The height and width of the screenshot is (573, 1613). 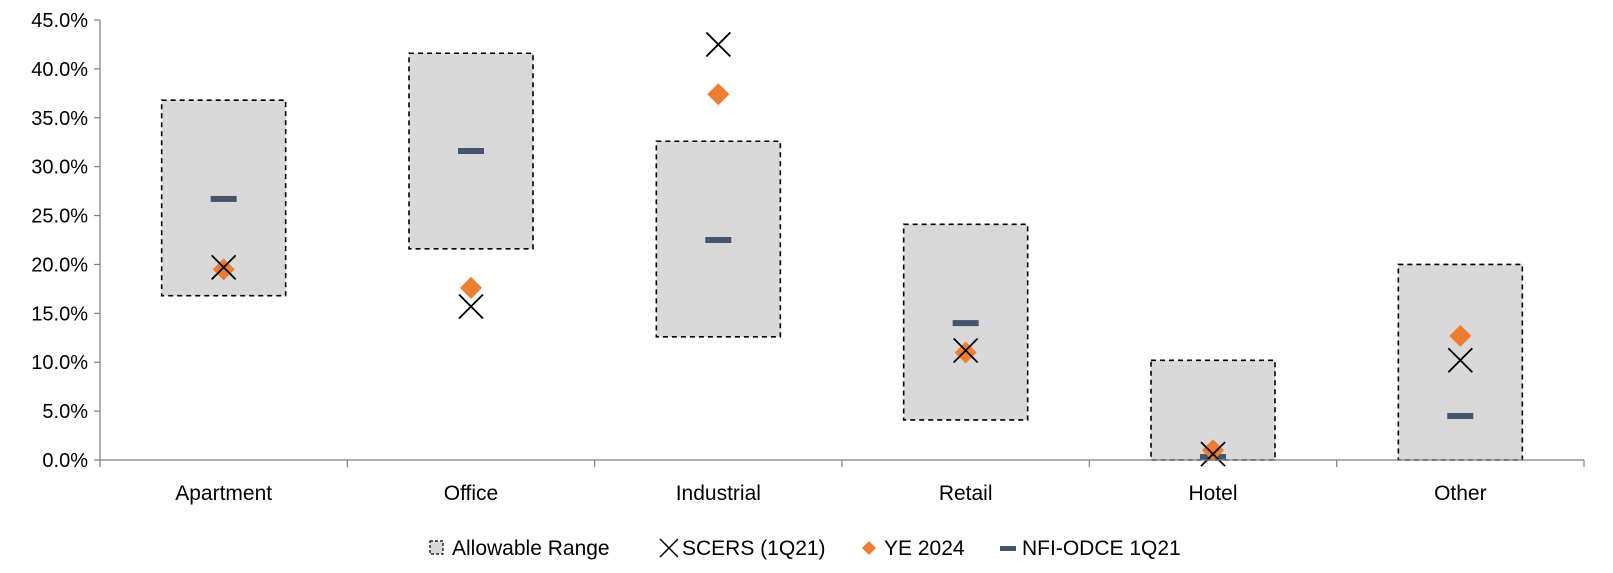 What do you see at coordinates (924, 548) in the screenshot?
I see `legend-label: YE 2024` at bounding box center [924, 548].